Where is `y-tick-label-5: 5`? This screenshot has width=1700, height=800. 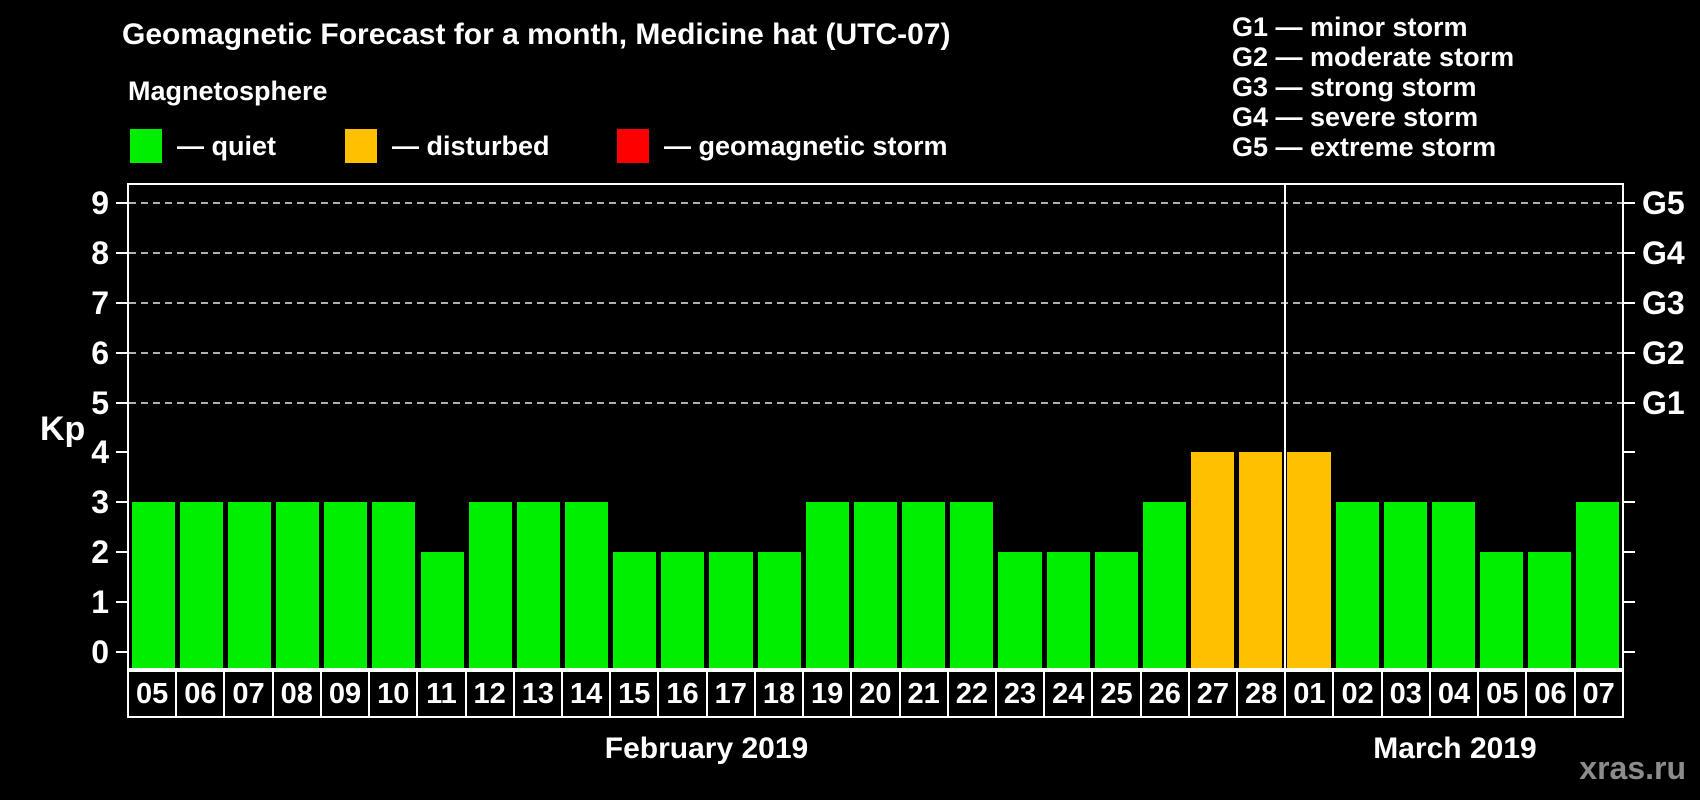 y-tick-label-5: 5 is located at coordinates (100, 402).